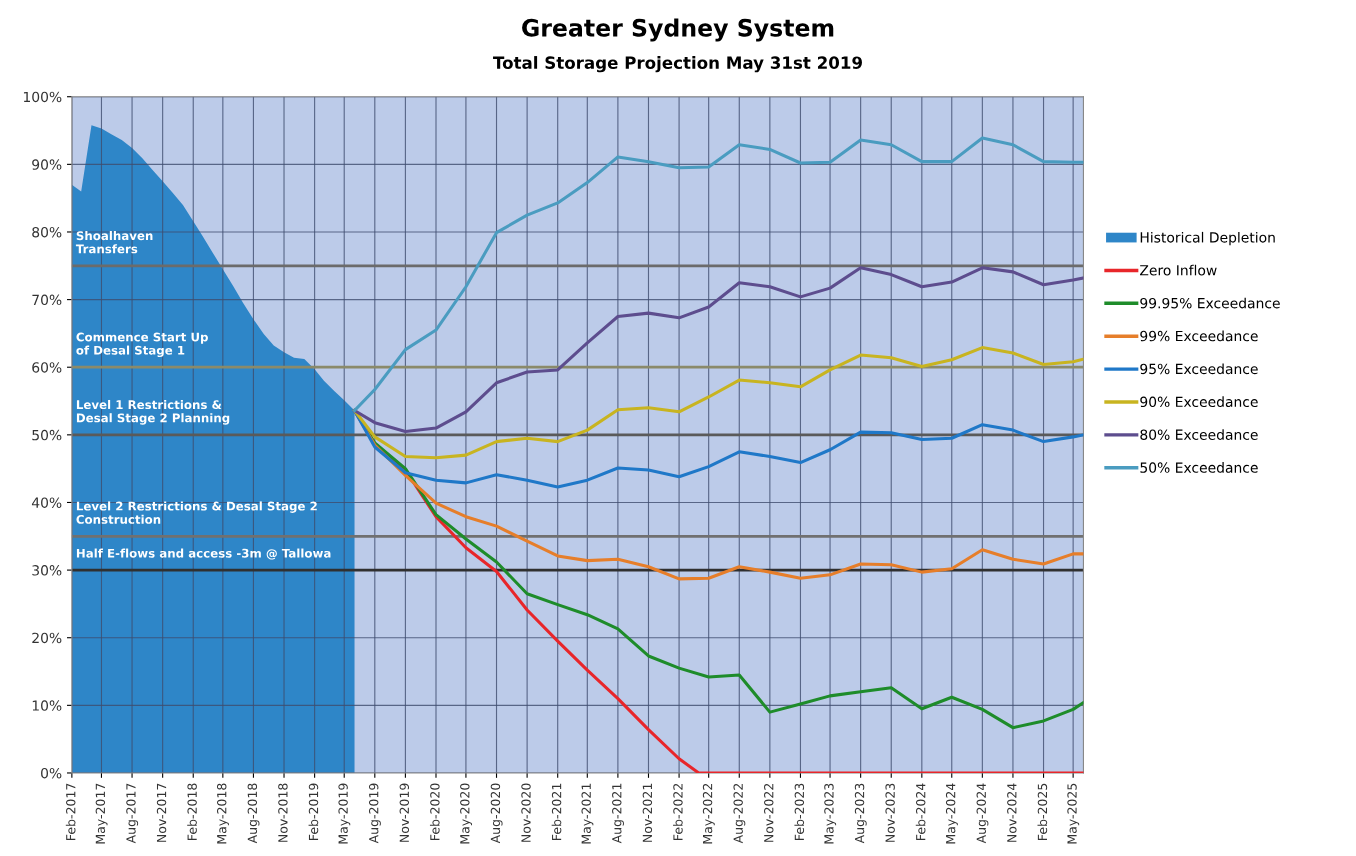 This screenshot has height=856, width=1356. What do you see at coordinates (344, 813) in the screenshot?
I see `x-tick-label: May-2019` at bounding box center [344, 813].